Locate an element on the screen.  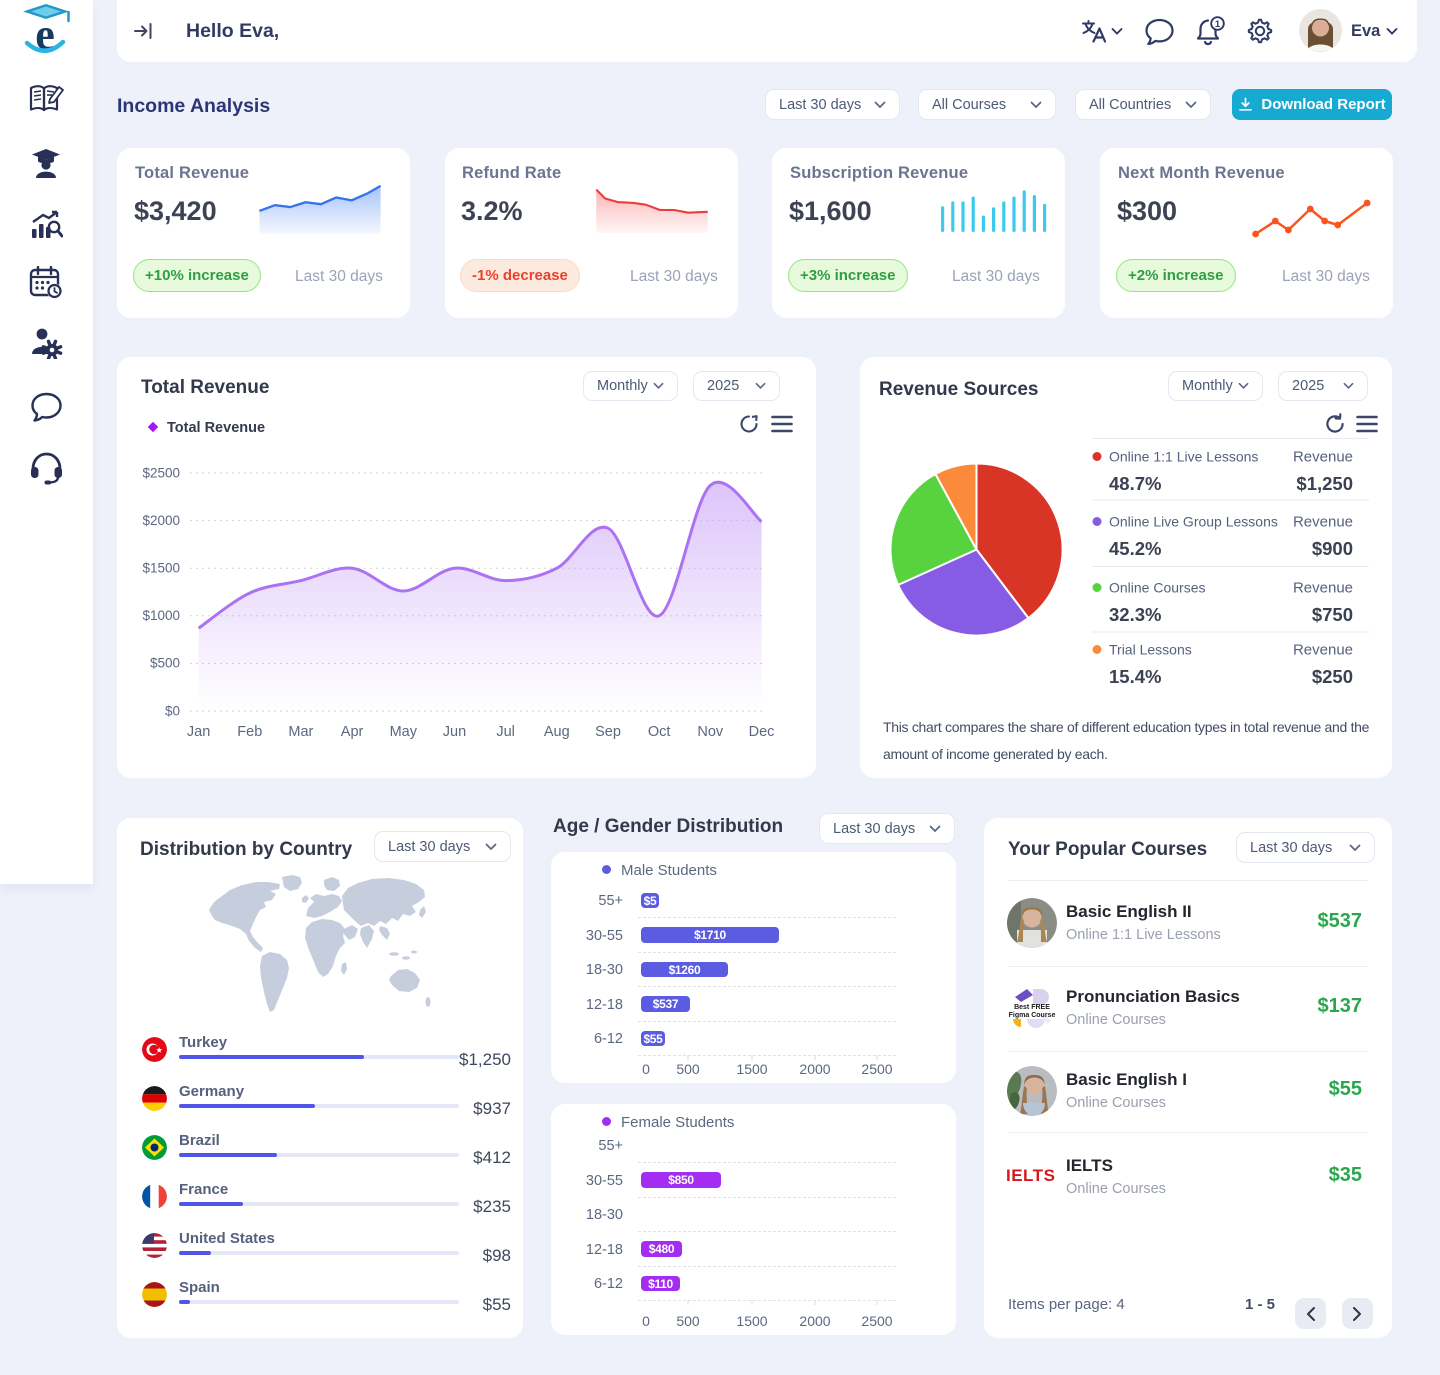
svg-text: $900 is located at coordinates (1332, 548).